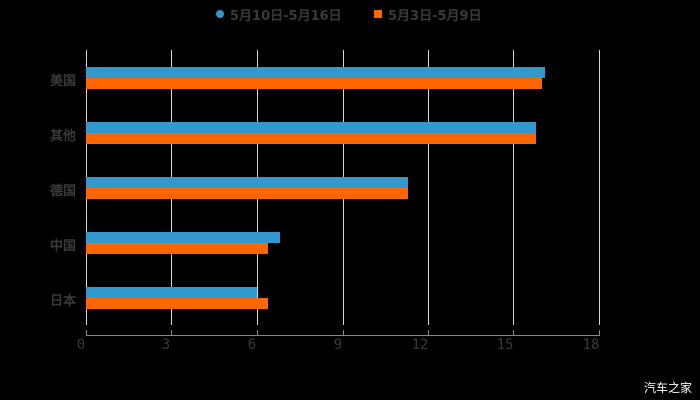 Image resolution: width=700 pixels, height=400 pixels. Describe the element at coordinates (286, 16) in the screenshot. I see `legend-label: 5月10日-5月16日` at that location.